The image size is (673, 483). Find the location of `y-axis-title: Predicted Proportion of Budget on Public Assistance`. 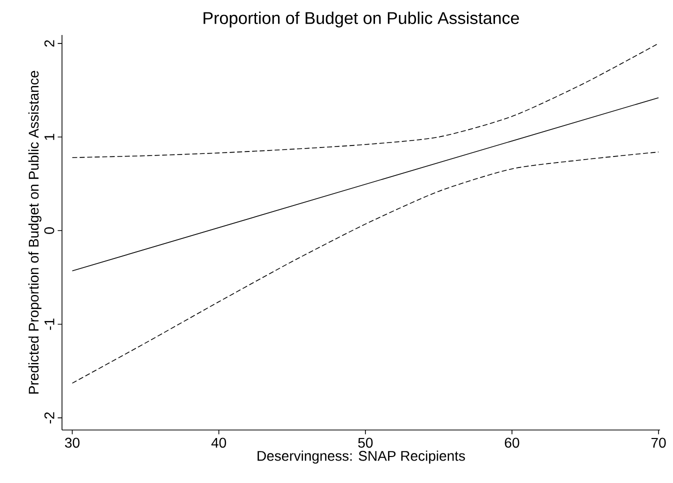

y-axis-title: Predicted Proportion of Budget on Public Assistance is located at coordinates (35, 232).